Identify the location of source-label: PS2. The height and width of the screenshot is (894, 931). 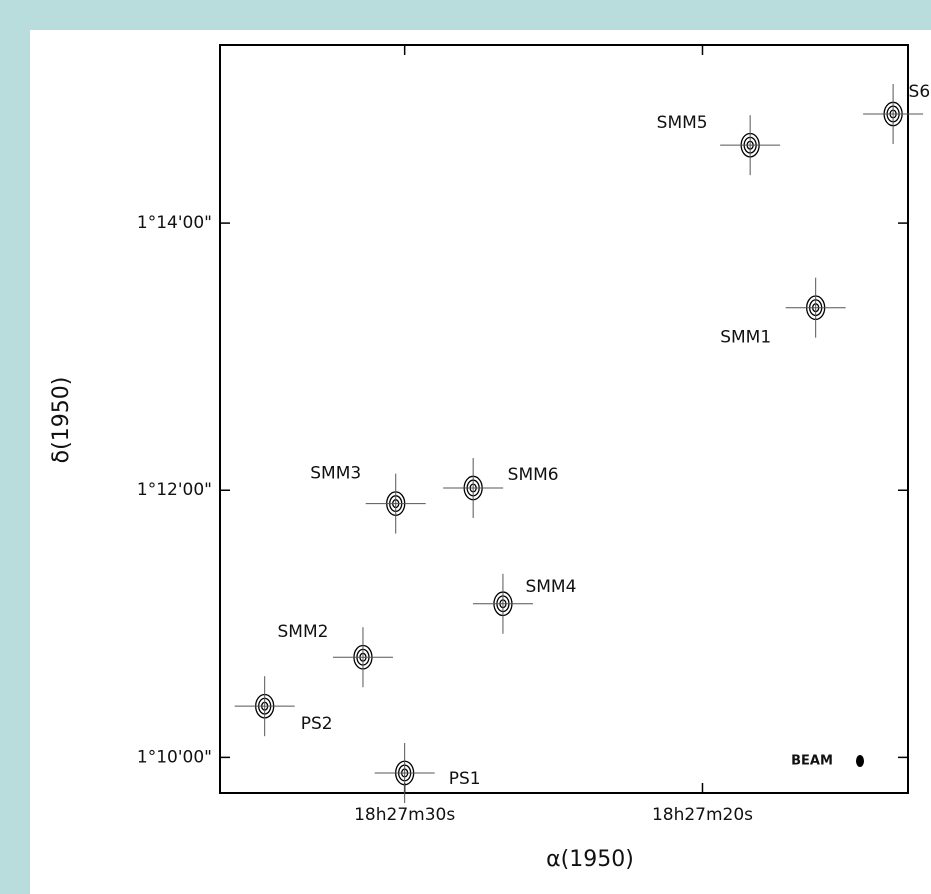
(317, 724).